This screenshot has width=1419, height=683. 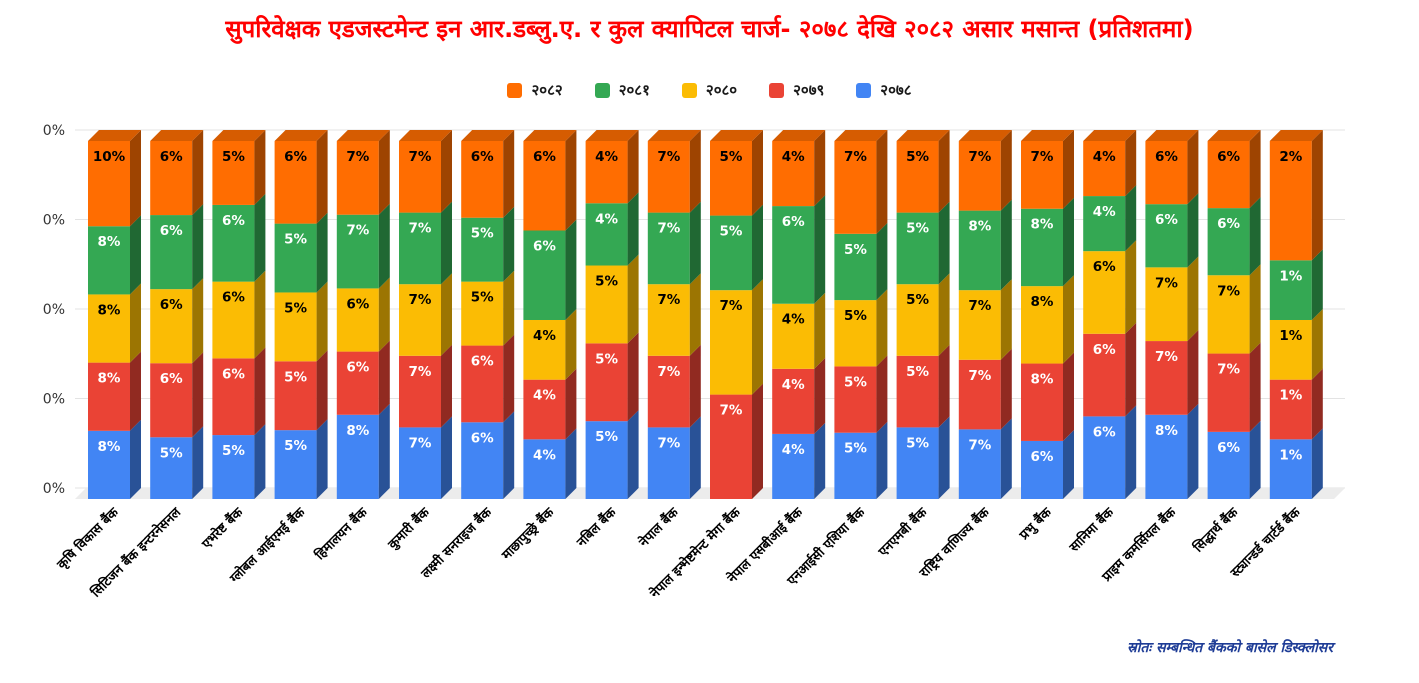 What do you see at coordinates (535, 90) in the screenshot?
I see `legend-item-1: २०८२` at bounding box center [535, 90].